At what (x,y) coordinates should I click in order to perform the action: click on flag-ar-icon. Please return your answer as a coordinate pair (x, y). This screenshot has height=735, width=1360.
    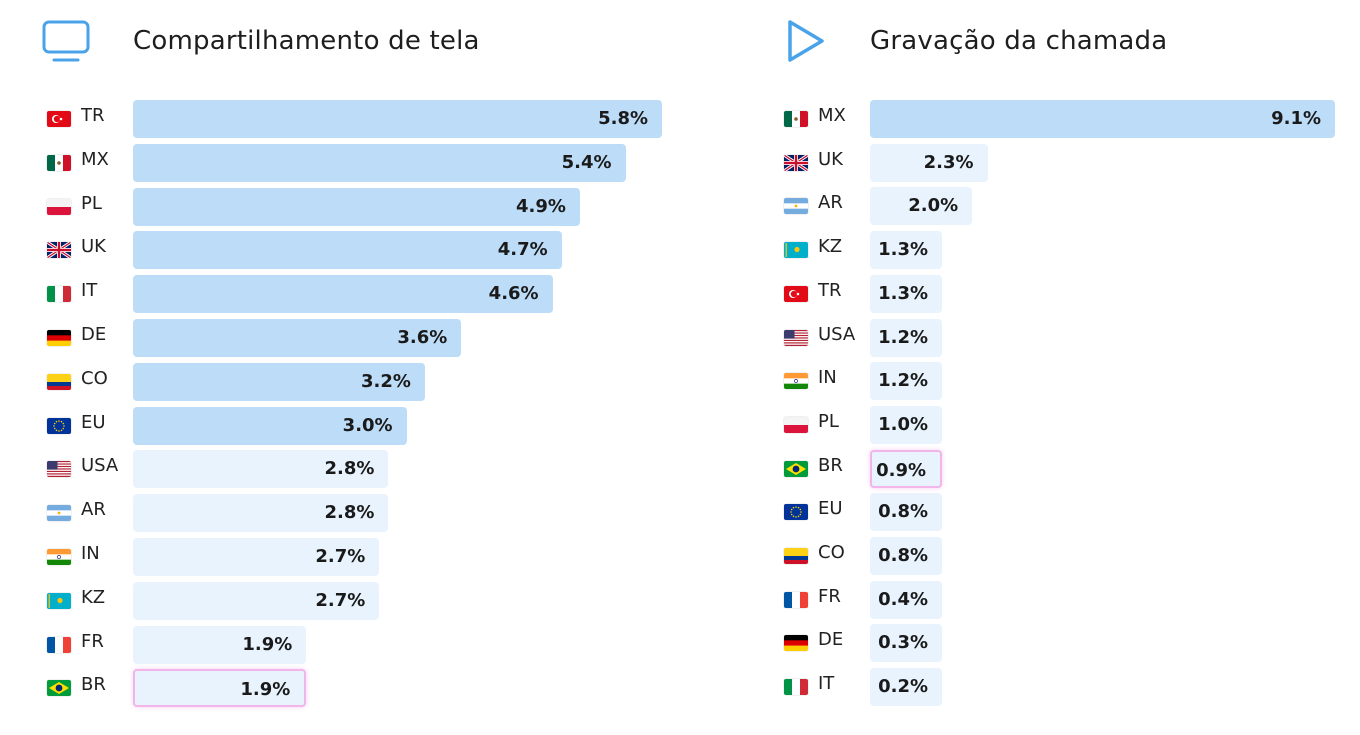
    Looking at the image, I should click on (59, 513).